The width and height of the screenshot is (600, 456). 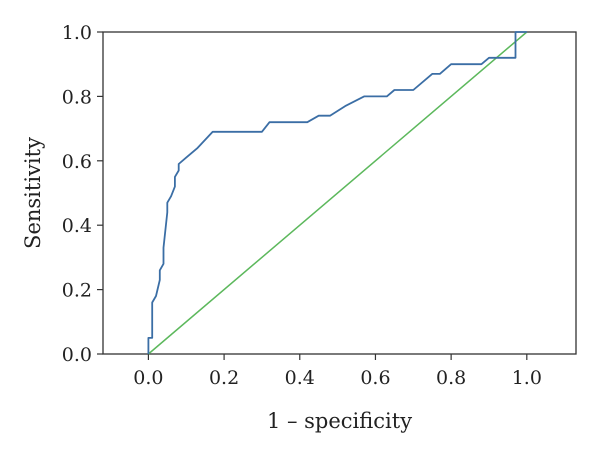 I want to click on x-tick-label: 0.0, so click(x=148, y=378).